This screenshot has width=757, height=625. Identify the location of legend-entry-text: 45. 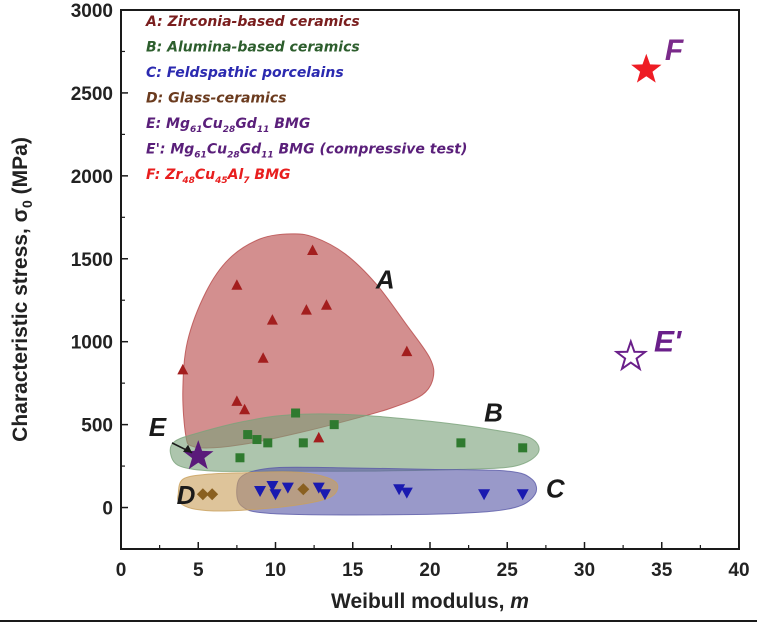
(221, 181).